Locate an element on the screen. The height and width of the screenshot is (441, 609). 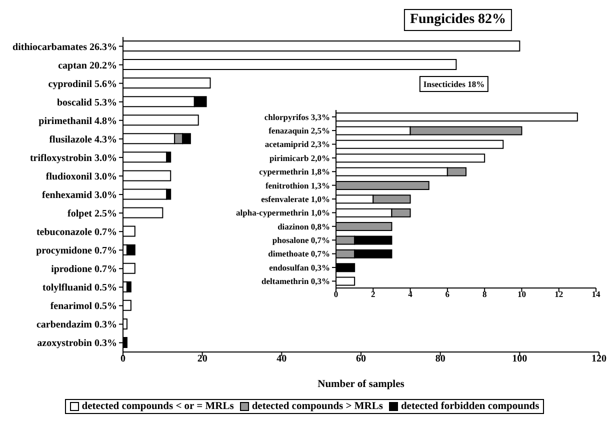
x-tick-label: 80 is located at coordinates (440, 359).